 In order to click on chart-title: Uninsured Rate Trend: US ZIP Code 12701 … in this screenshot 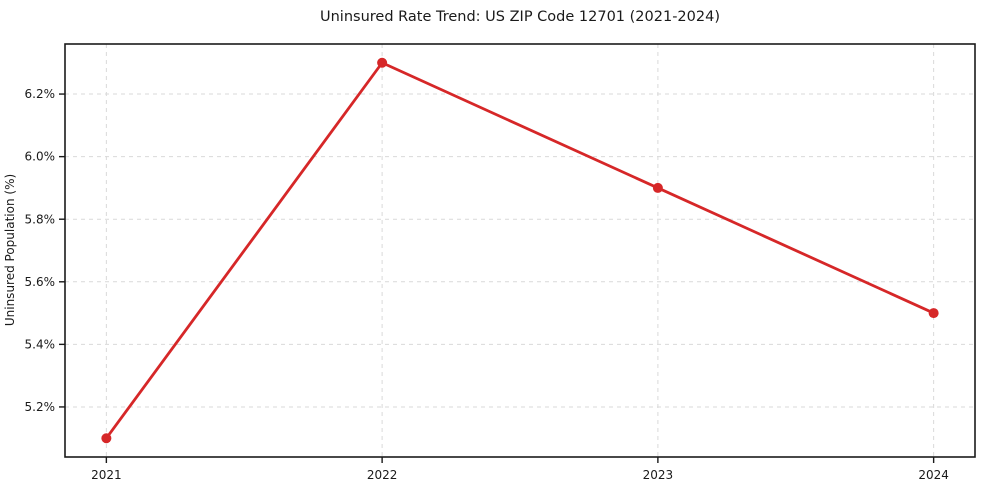, I will do `click(520, 17)`.